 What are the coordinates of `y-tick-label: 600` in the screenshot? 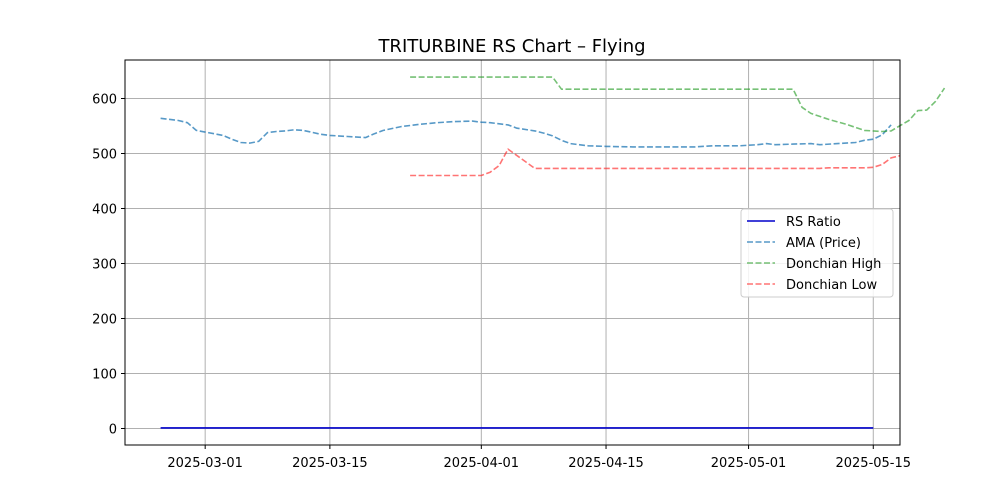 It's located at (104, 100).